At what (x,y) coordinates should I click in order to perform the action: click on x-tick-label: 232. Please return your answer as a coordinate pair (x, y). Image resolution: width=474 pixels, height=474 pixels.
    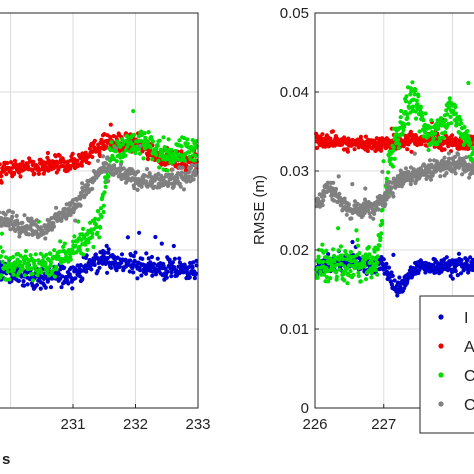
    Looking at the image, I should click on (135, 424).